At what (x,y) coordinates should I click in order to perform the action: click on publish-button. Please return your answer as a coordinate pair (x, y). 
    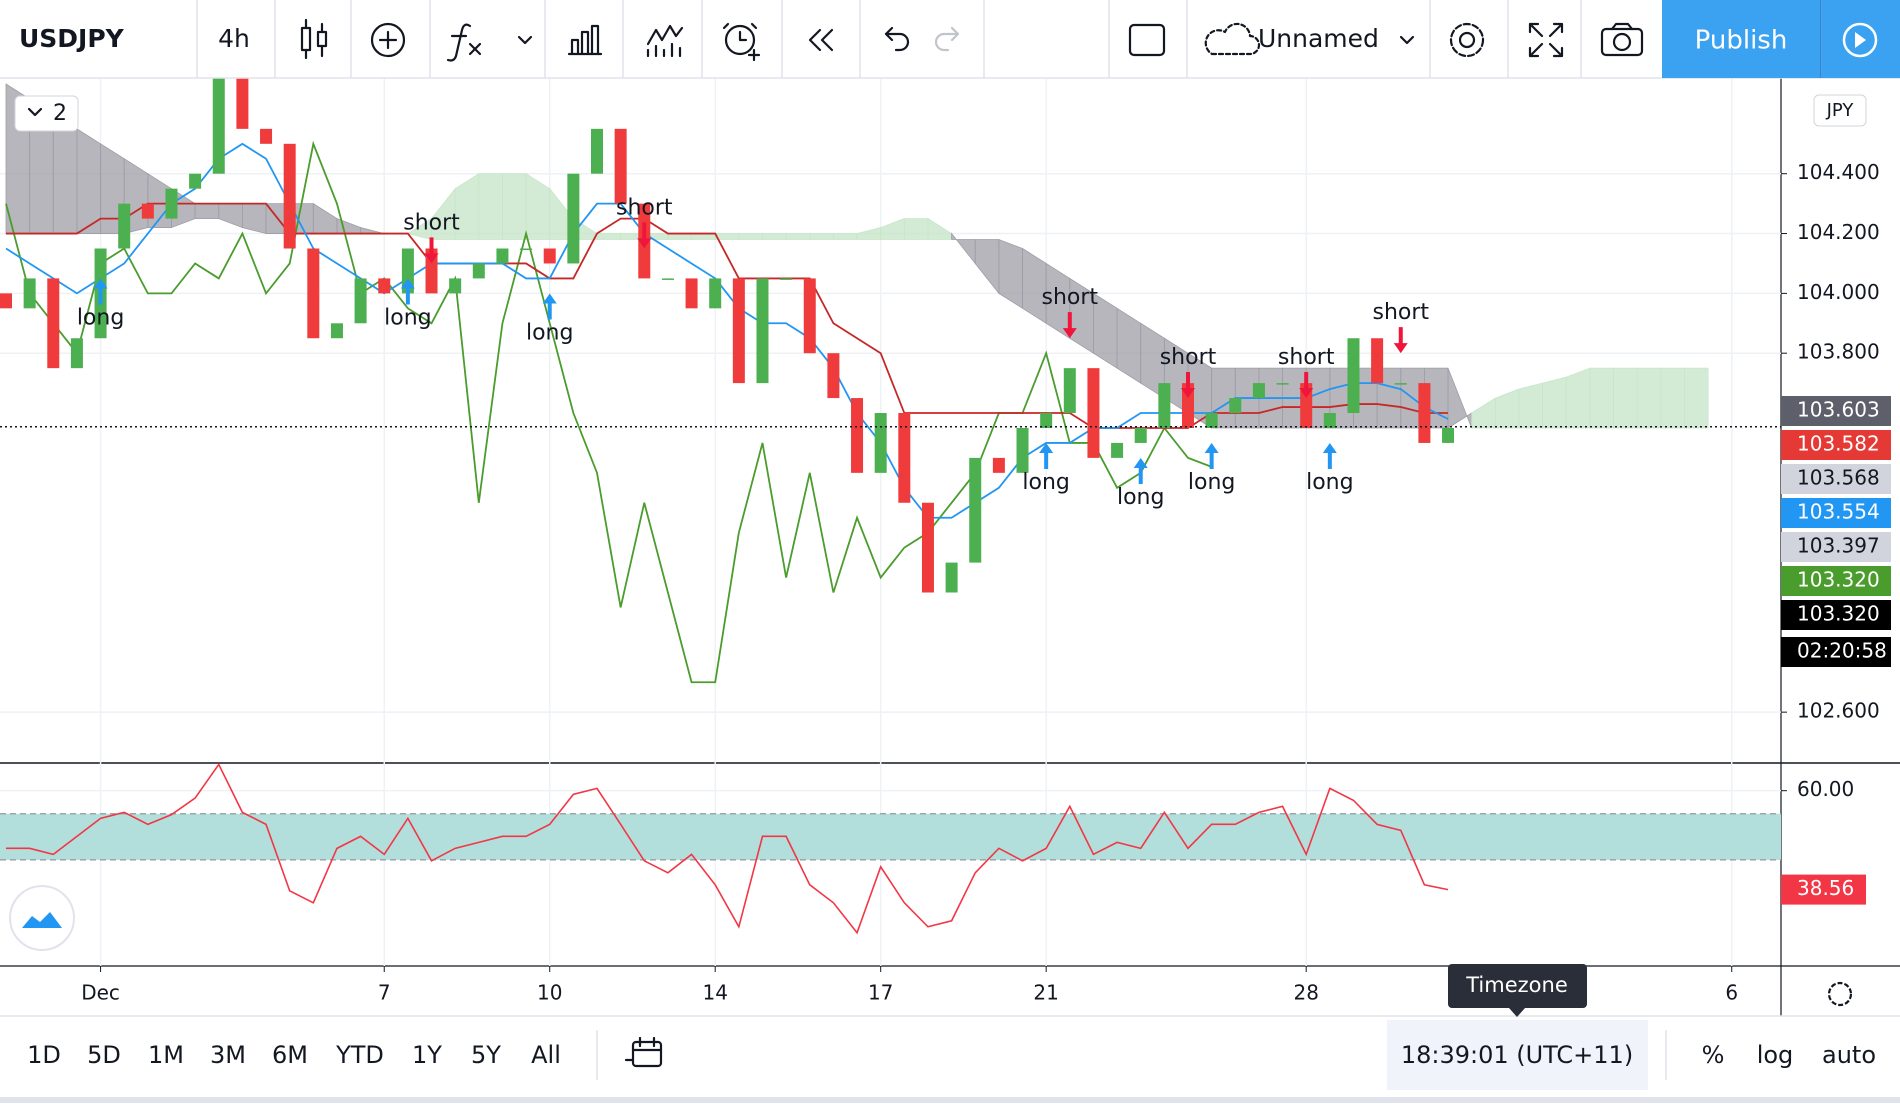
    Looking at the image, I should click on (1741, 39).